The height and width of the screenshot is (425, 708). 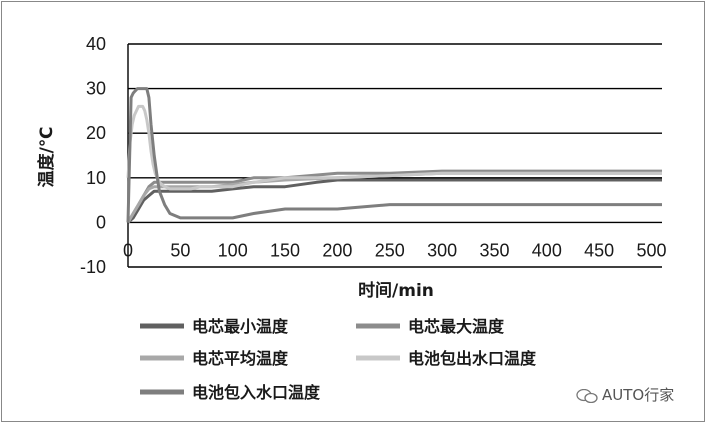 I want to click on x-tick-label-1: 50, so click(x=180, y=250).